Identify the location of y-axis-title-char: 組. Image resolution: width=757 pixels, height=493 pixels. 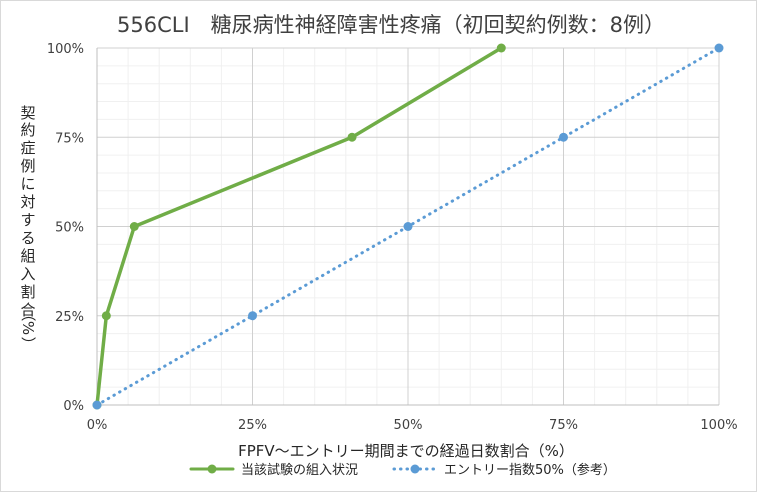
(27, 256).